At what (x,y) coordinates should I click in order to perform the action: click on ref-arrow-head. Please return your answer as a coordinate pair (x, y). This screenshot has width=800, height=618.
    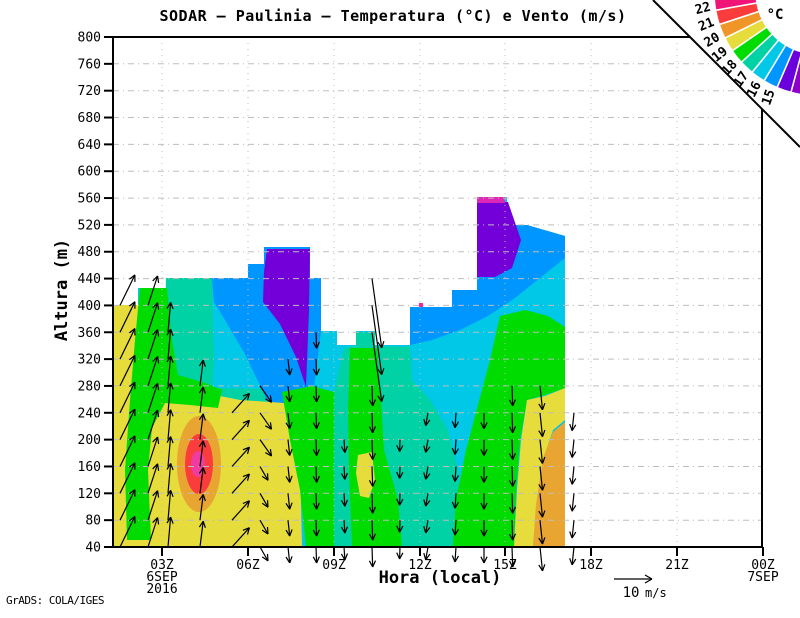
    Looking at the image, I should click on (648, 581).